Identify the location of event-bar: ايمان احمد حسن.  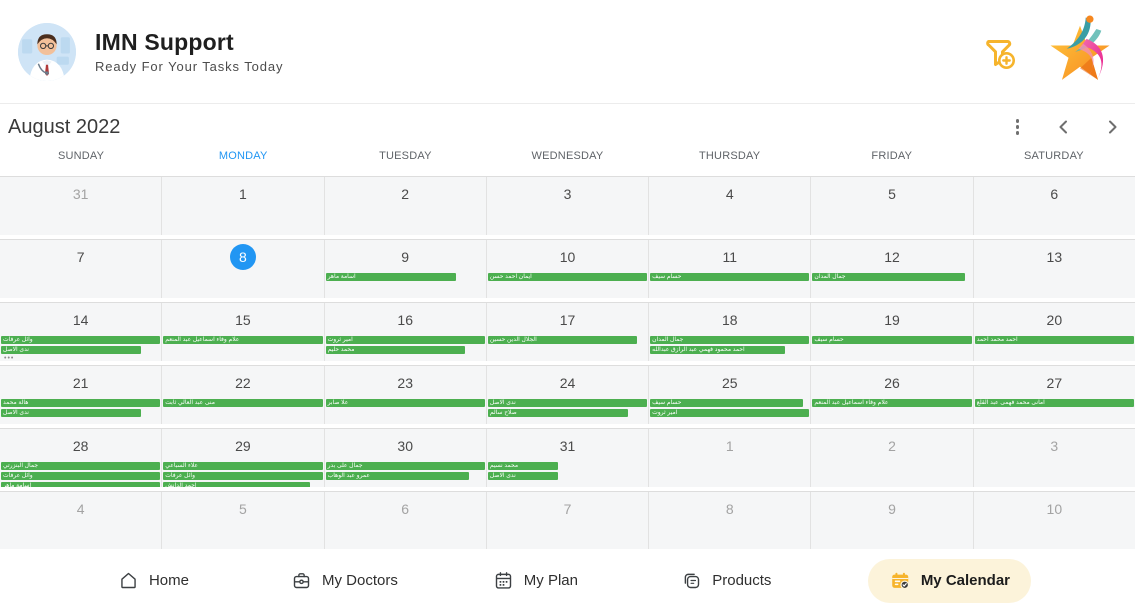
(567, 277).